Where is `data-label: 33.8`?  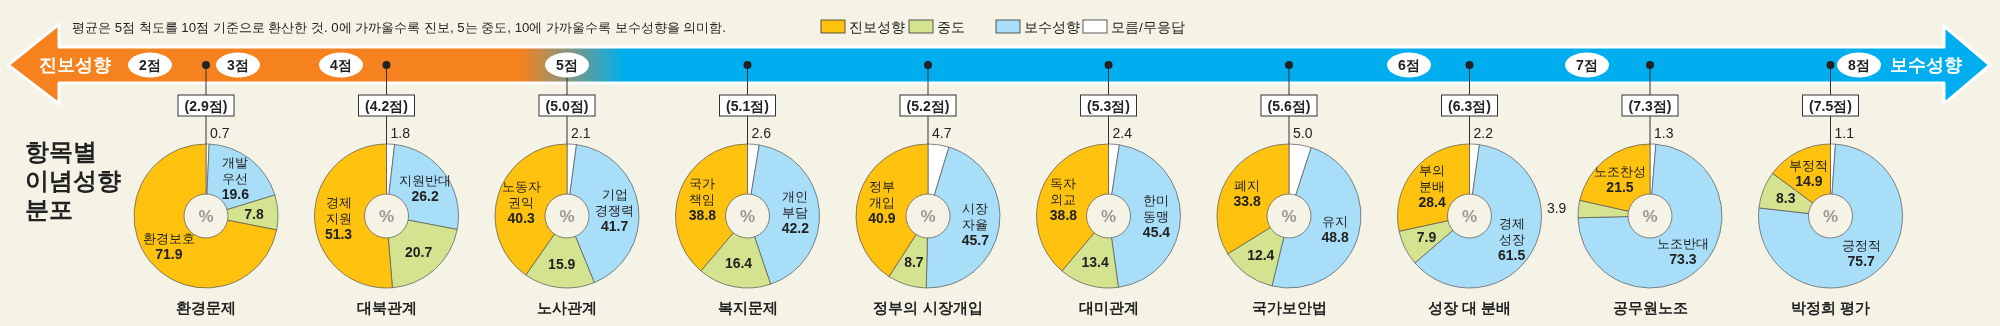 data-label: 33.8 is located at coordinates (1247, 200).